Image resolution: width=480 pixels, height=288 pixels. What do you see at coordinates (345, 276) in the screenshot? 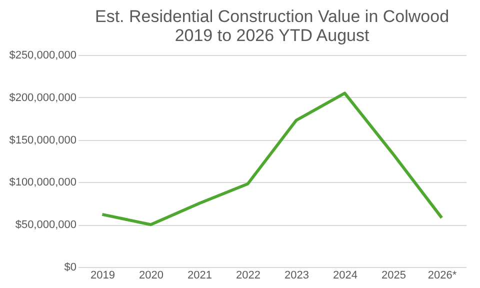
I see `x-tick-label: 2024` at bounding box center [345, 276].